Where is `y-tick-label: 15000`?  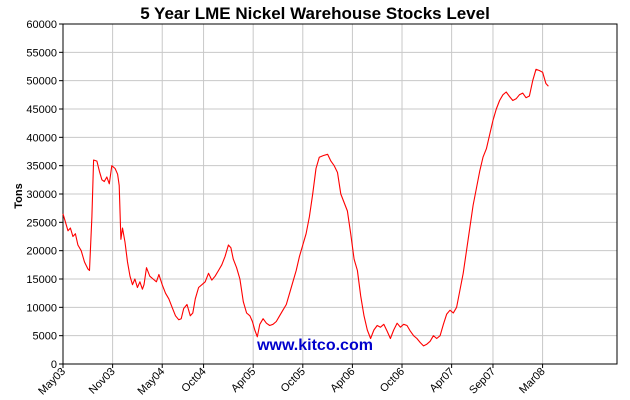
y-tick-label: 15000 is located at coordinates (41, 280).